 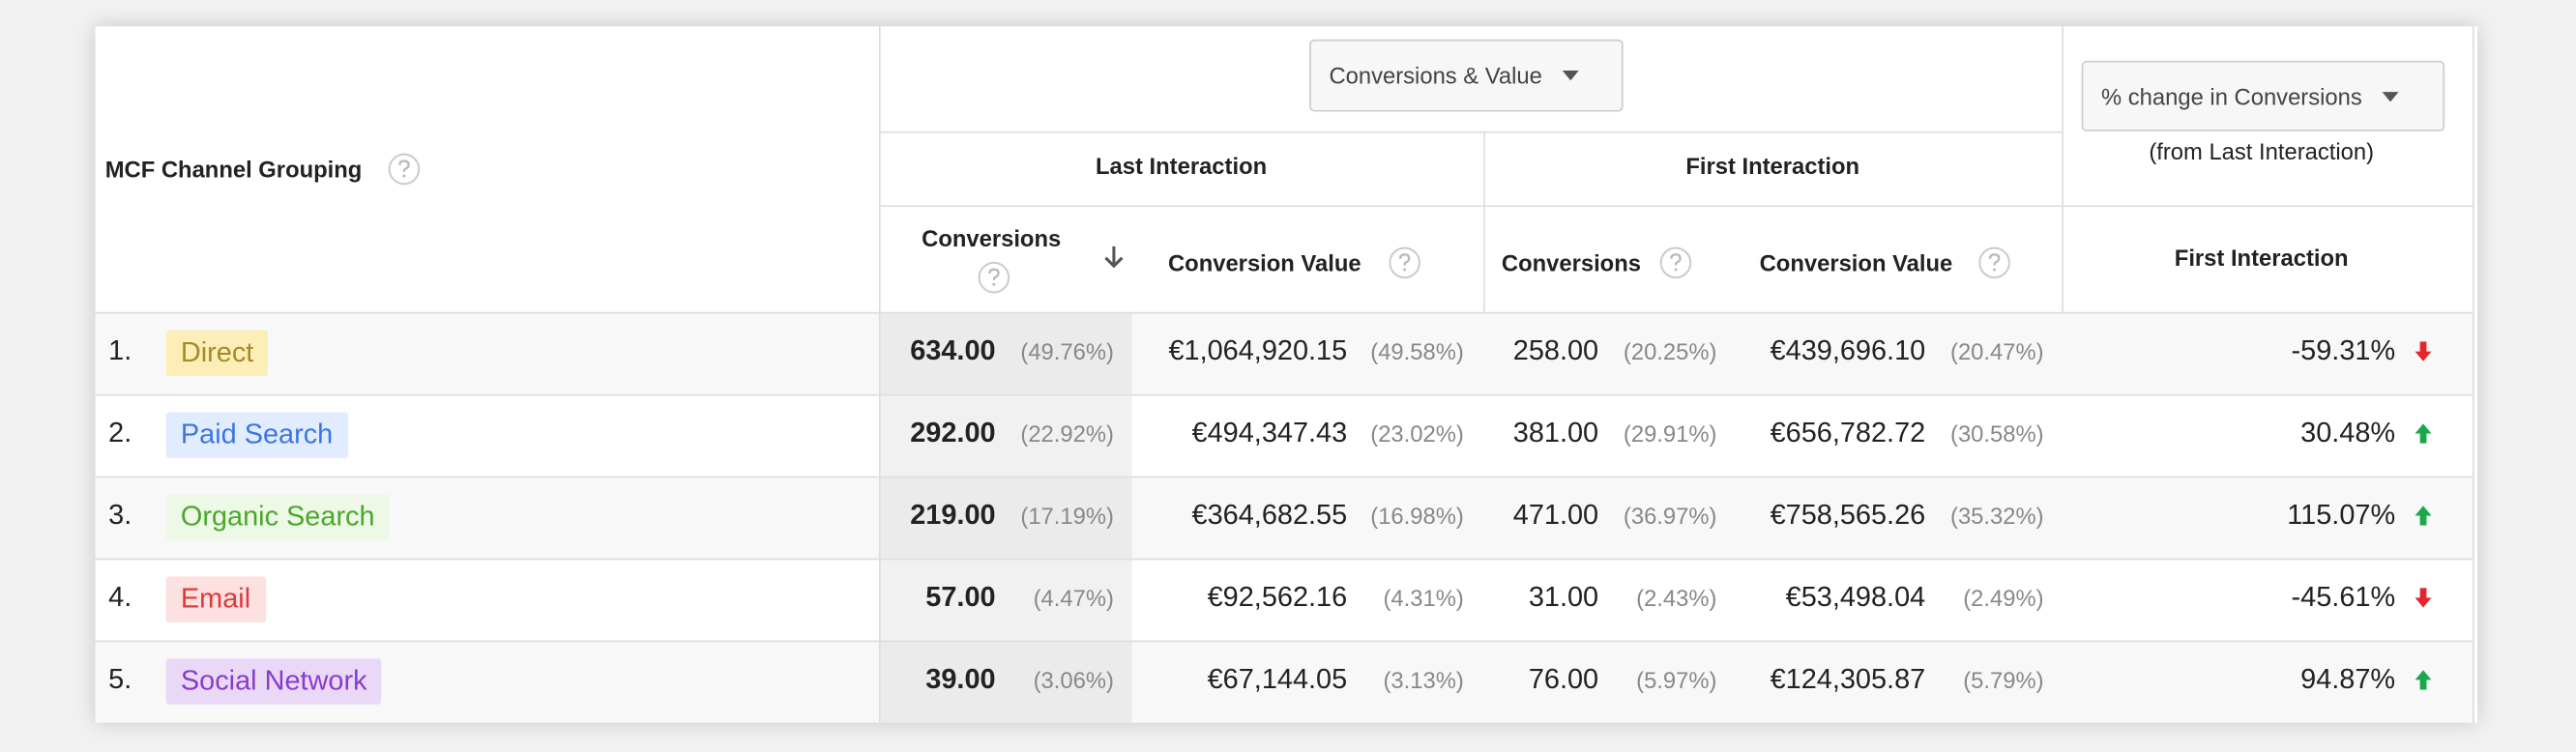 What do you see at coordinates (953, 432) in the screenshot?
I see `metric-value: 292.00` at bounding box center [953, 432].